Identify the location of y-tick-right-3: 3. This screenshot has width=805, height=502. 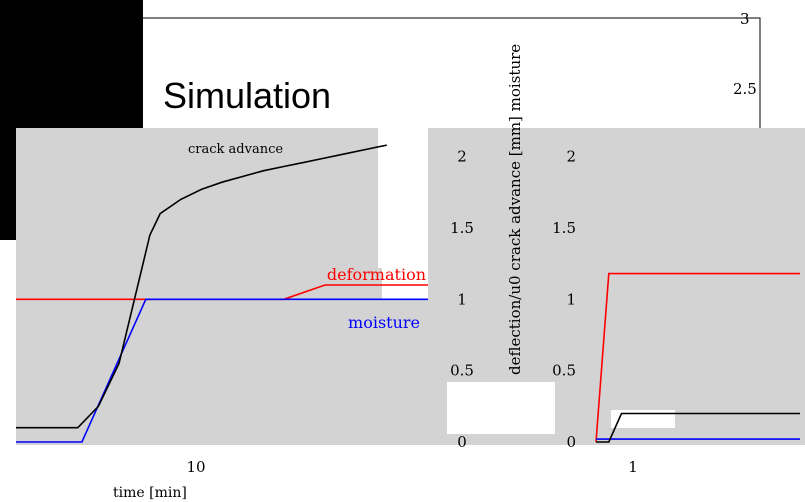
(745, 19).